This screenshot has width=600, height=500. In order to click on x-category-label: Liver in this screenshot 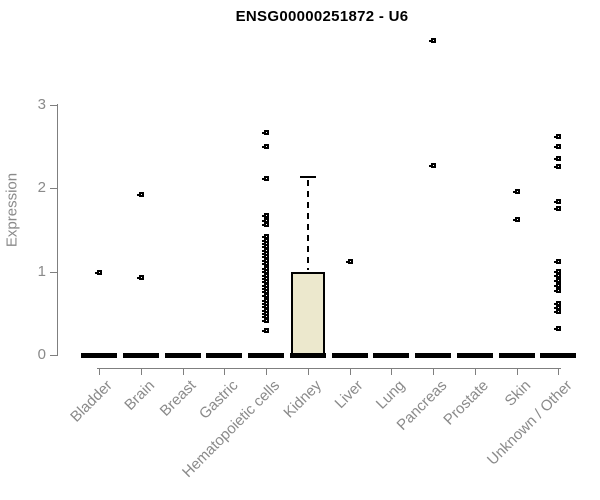, I will do `click(349, 395)`.